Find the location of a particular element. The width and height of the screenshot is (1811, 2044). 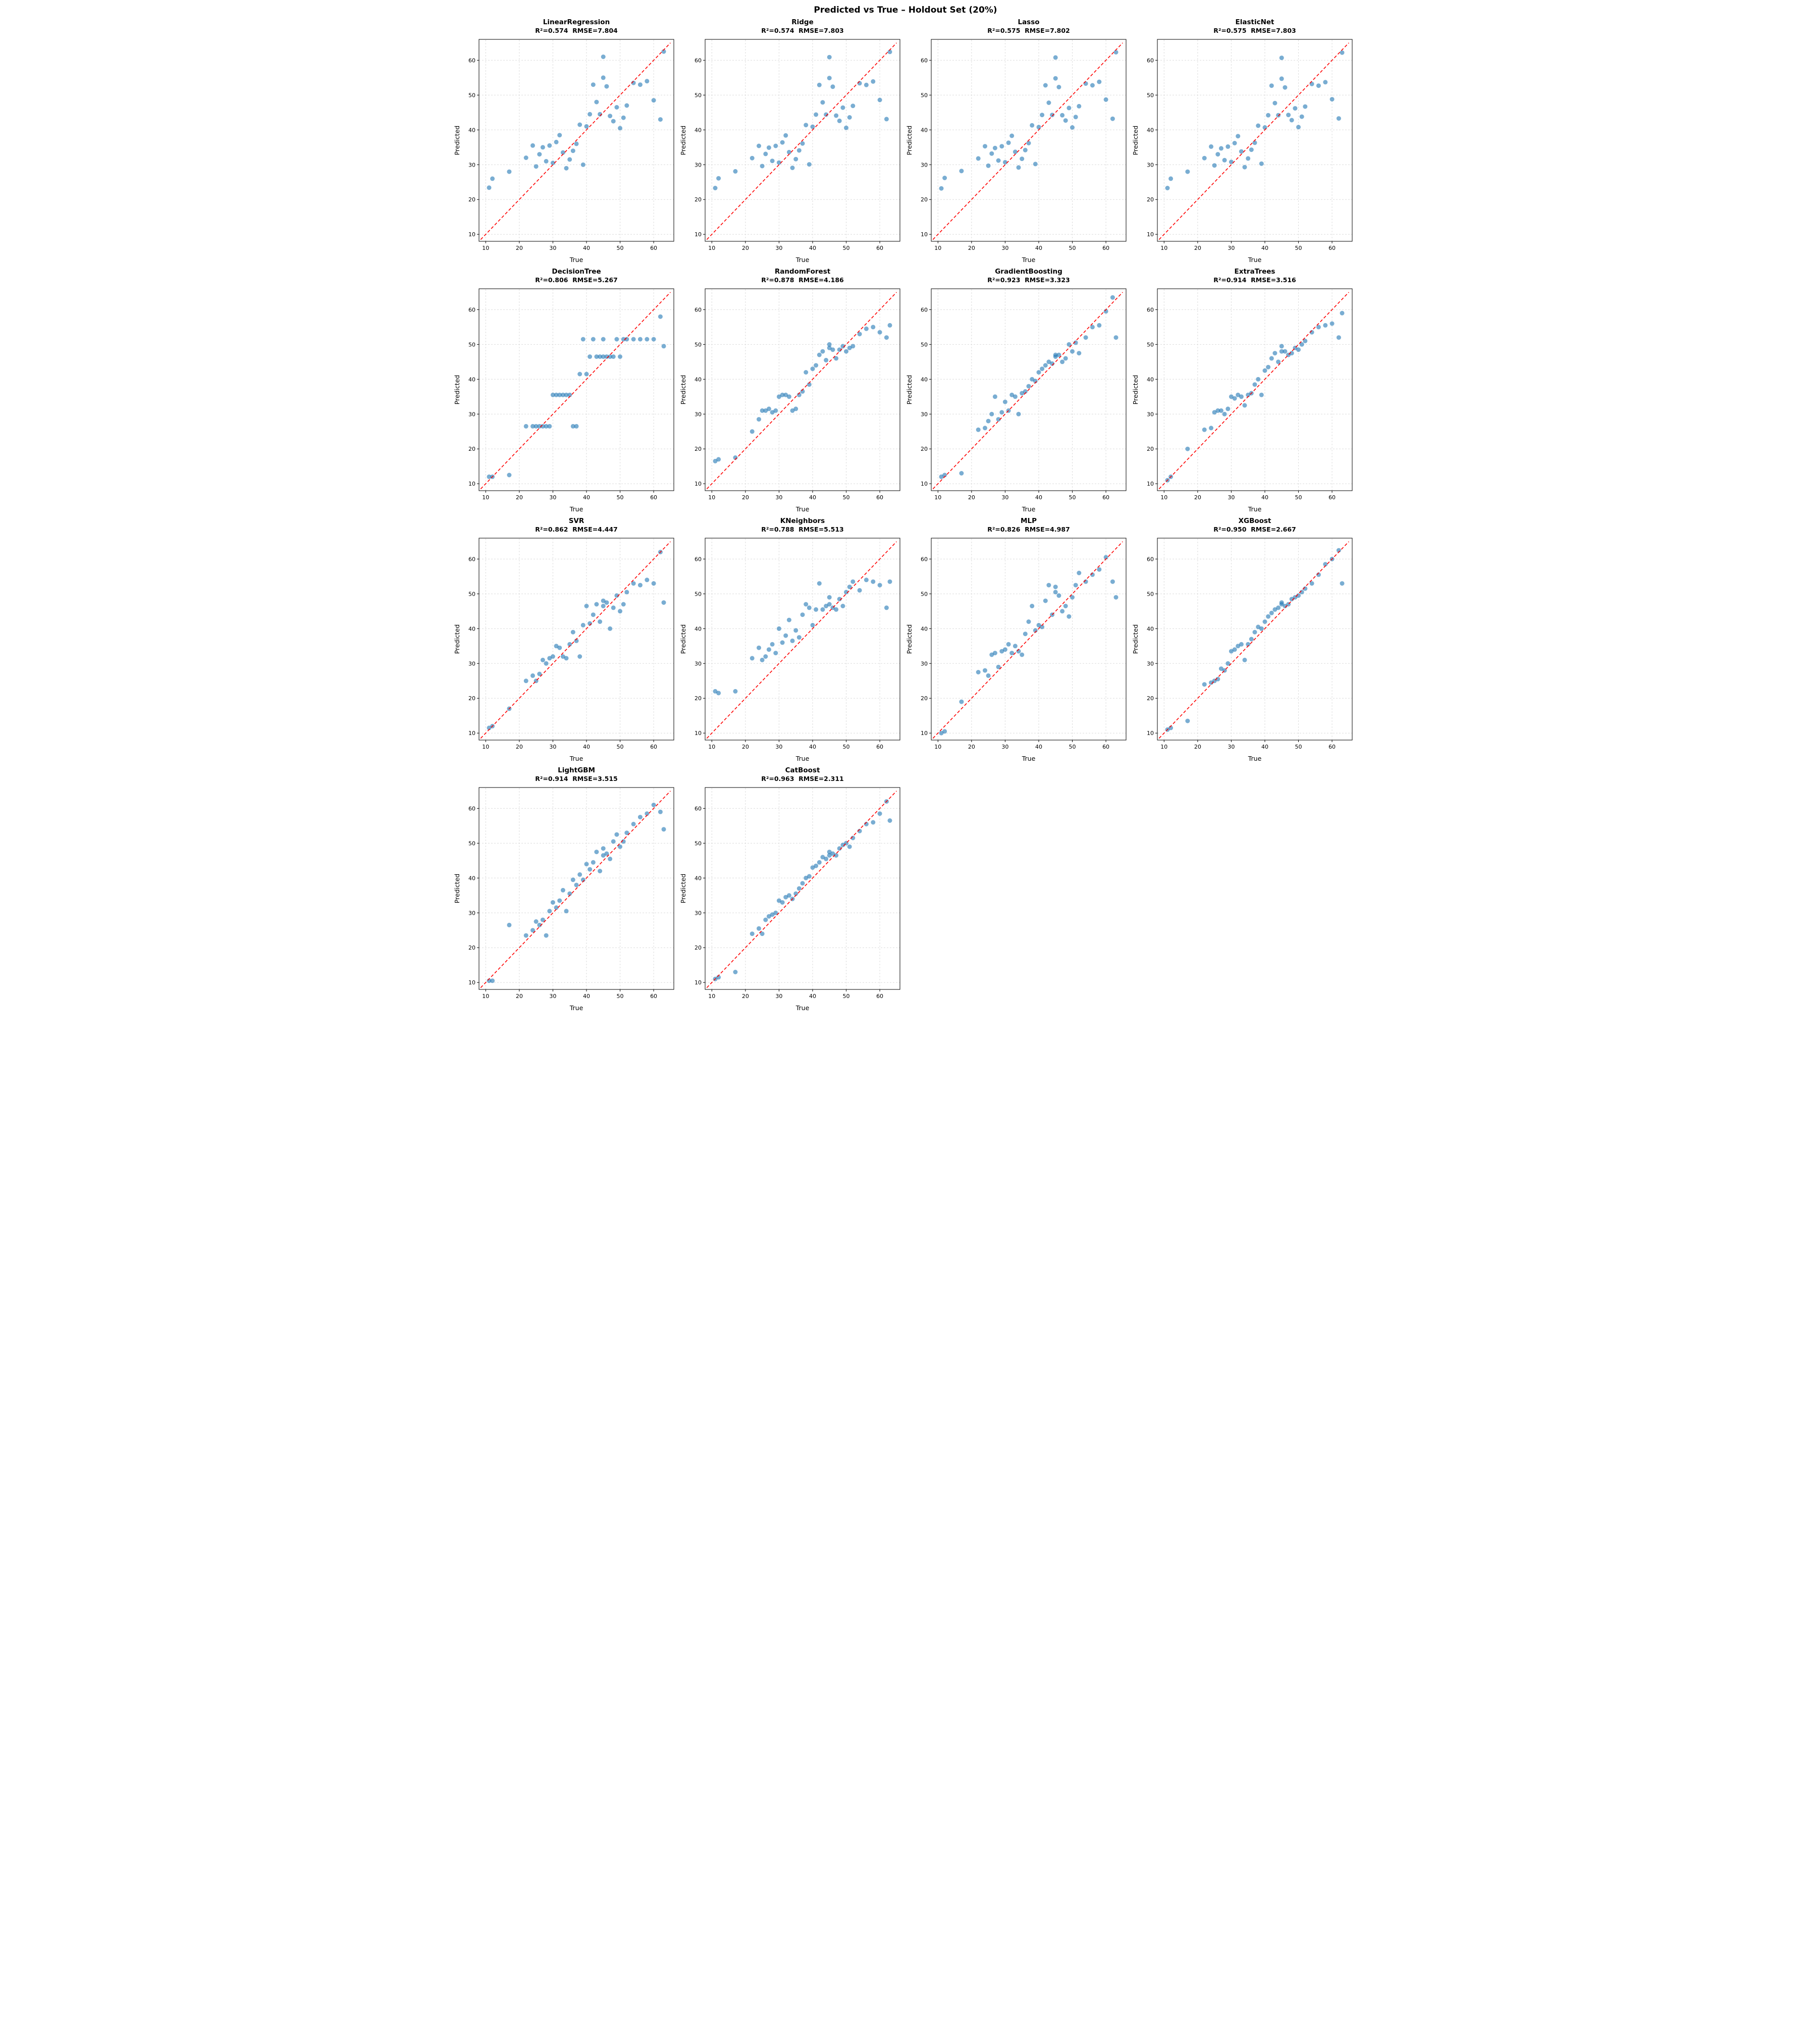

subplot-title: Lasso is located at coordinates (1028, 22).